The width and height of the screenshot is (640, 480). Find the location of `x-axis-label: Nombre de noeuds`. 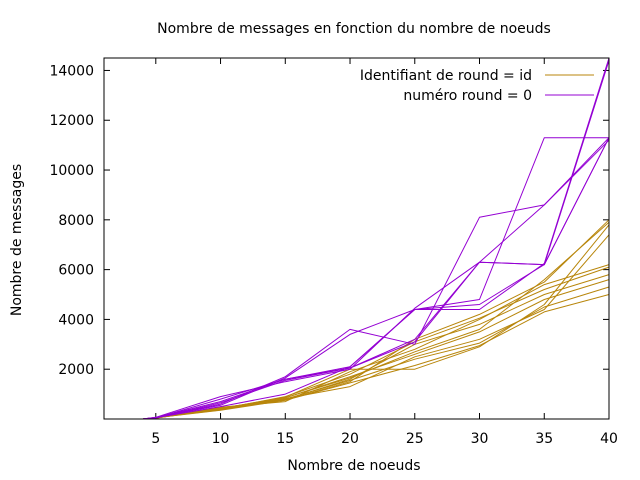

x-axis-label: Nombre de noeuds is located at coordinates (353, 466).